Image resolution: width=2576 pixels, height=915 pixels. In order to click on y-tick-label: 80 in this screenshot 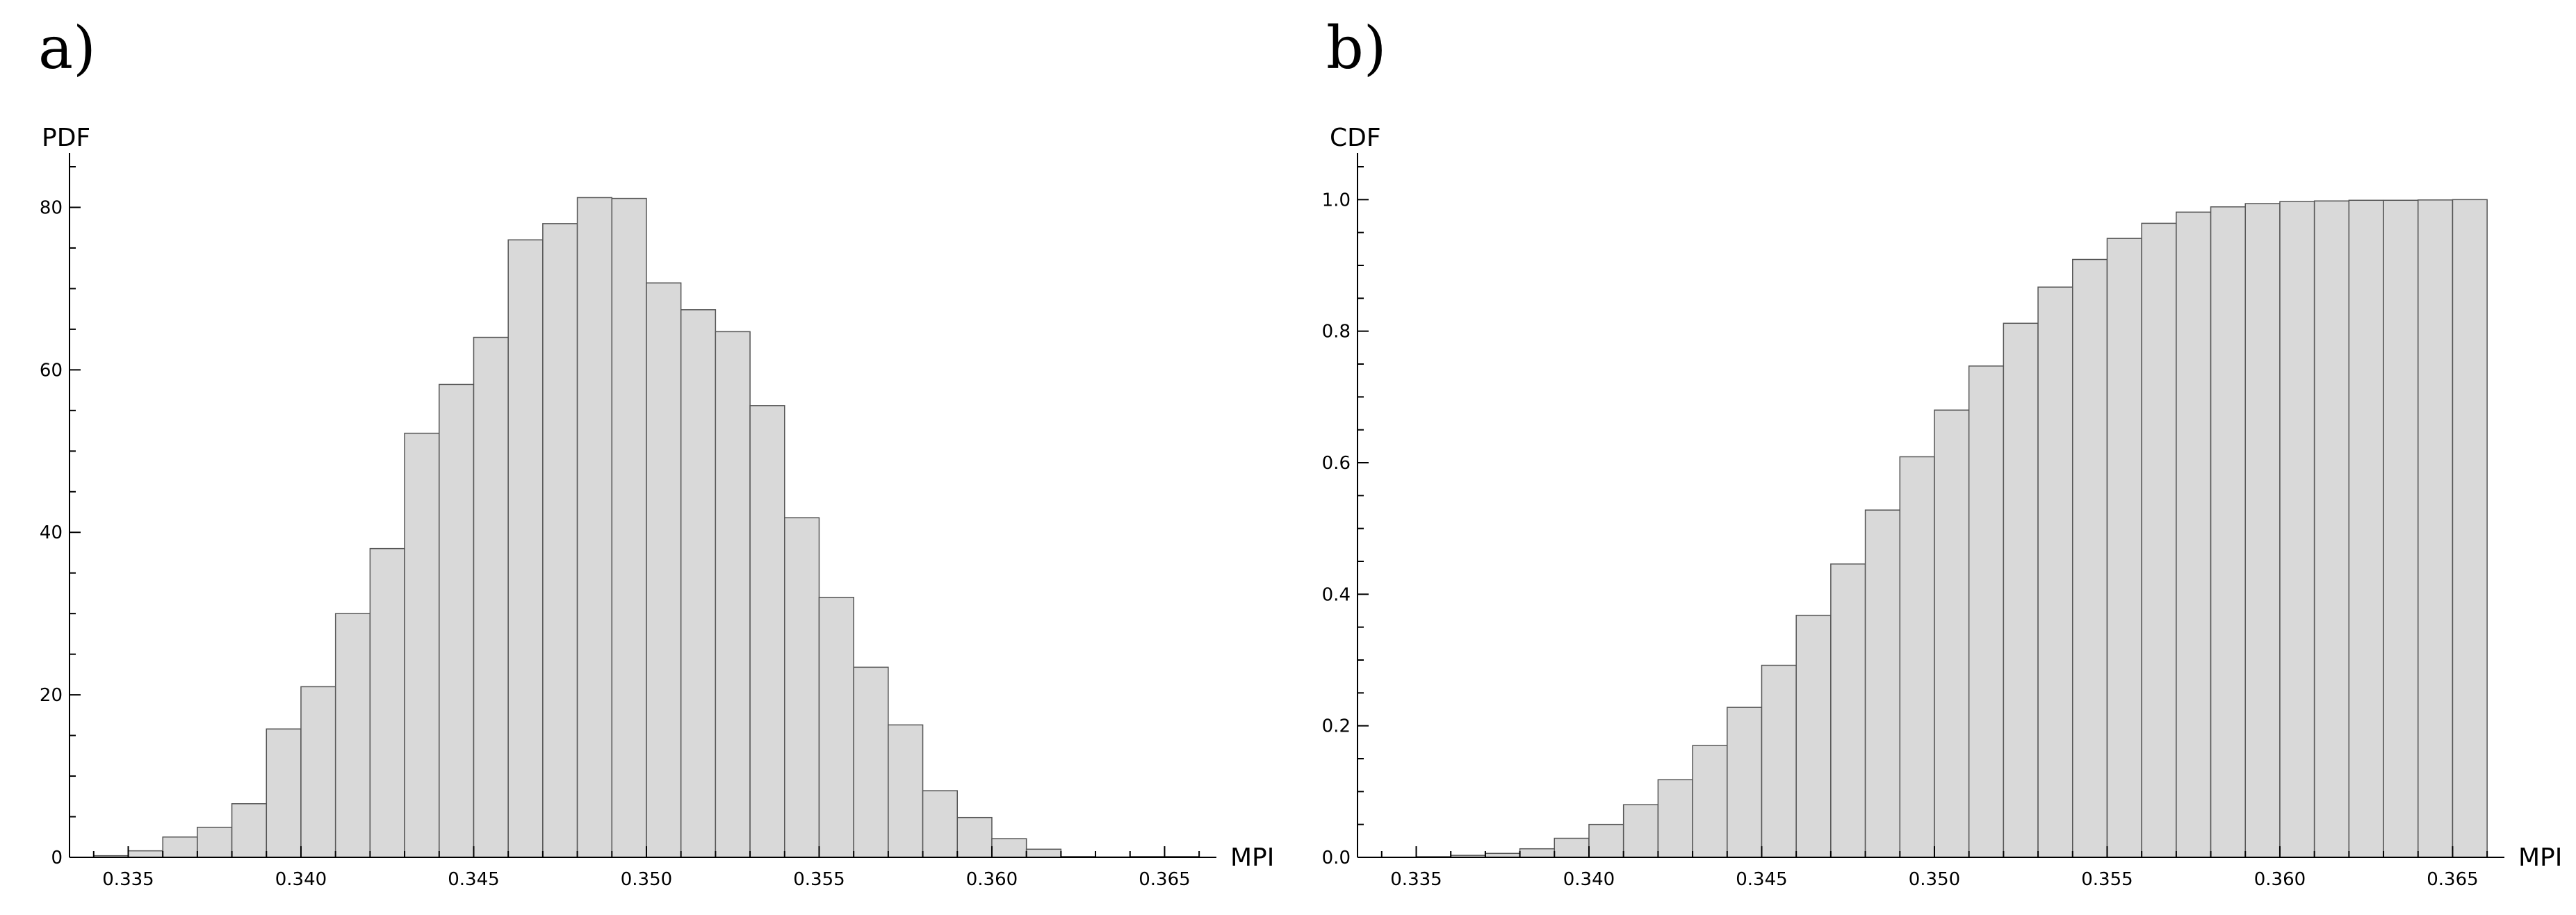, I will do `click(51, 207)`.